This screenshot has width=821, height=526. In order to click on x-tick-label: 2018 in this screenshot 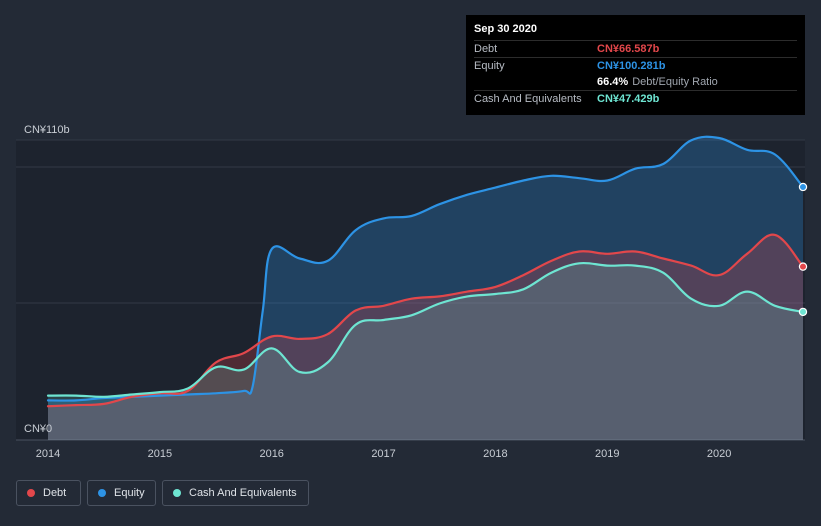, I will do `click(495, 454)`.